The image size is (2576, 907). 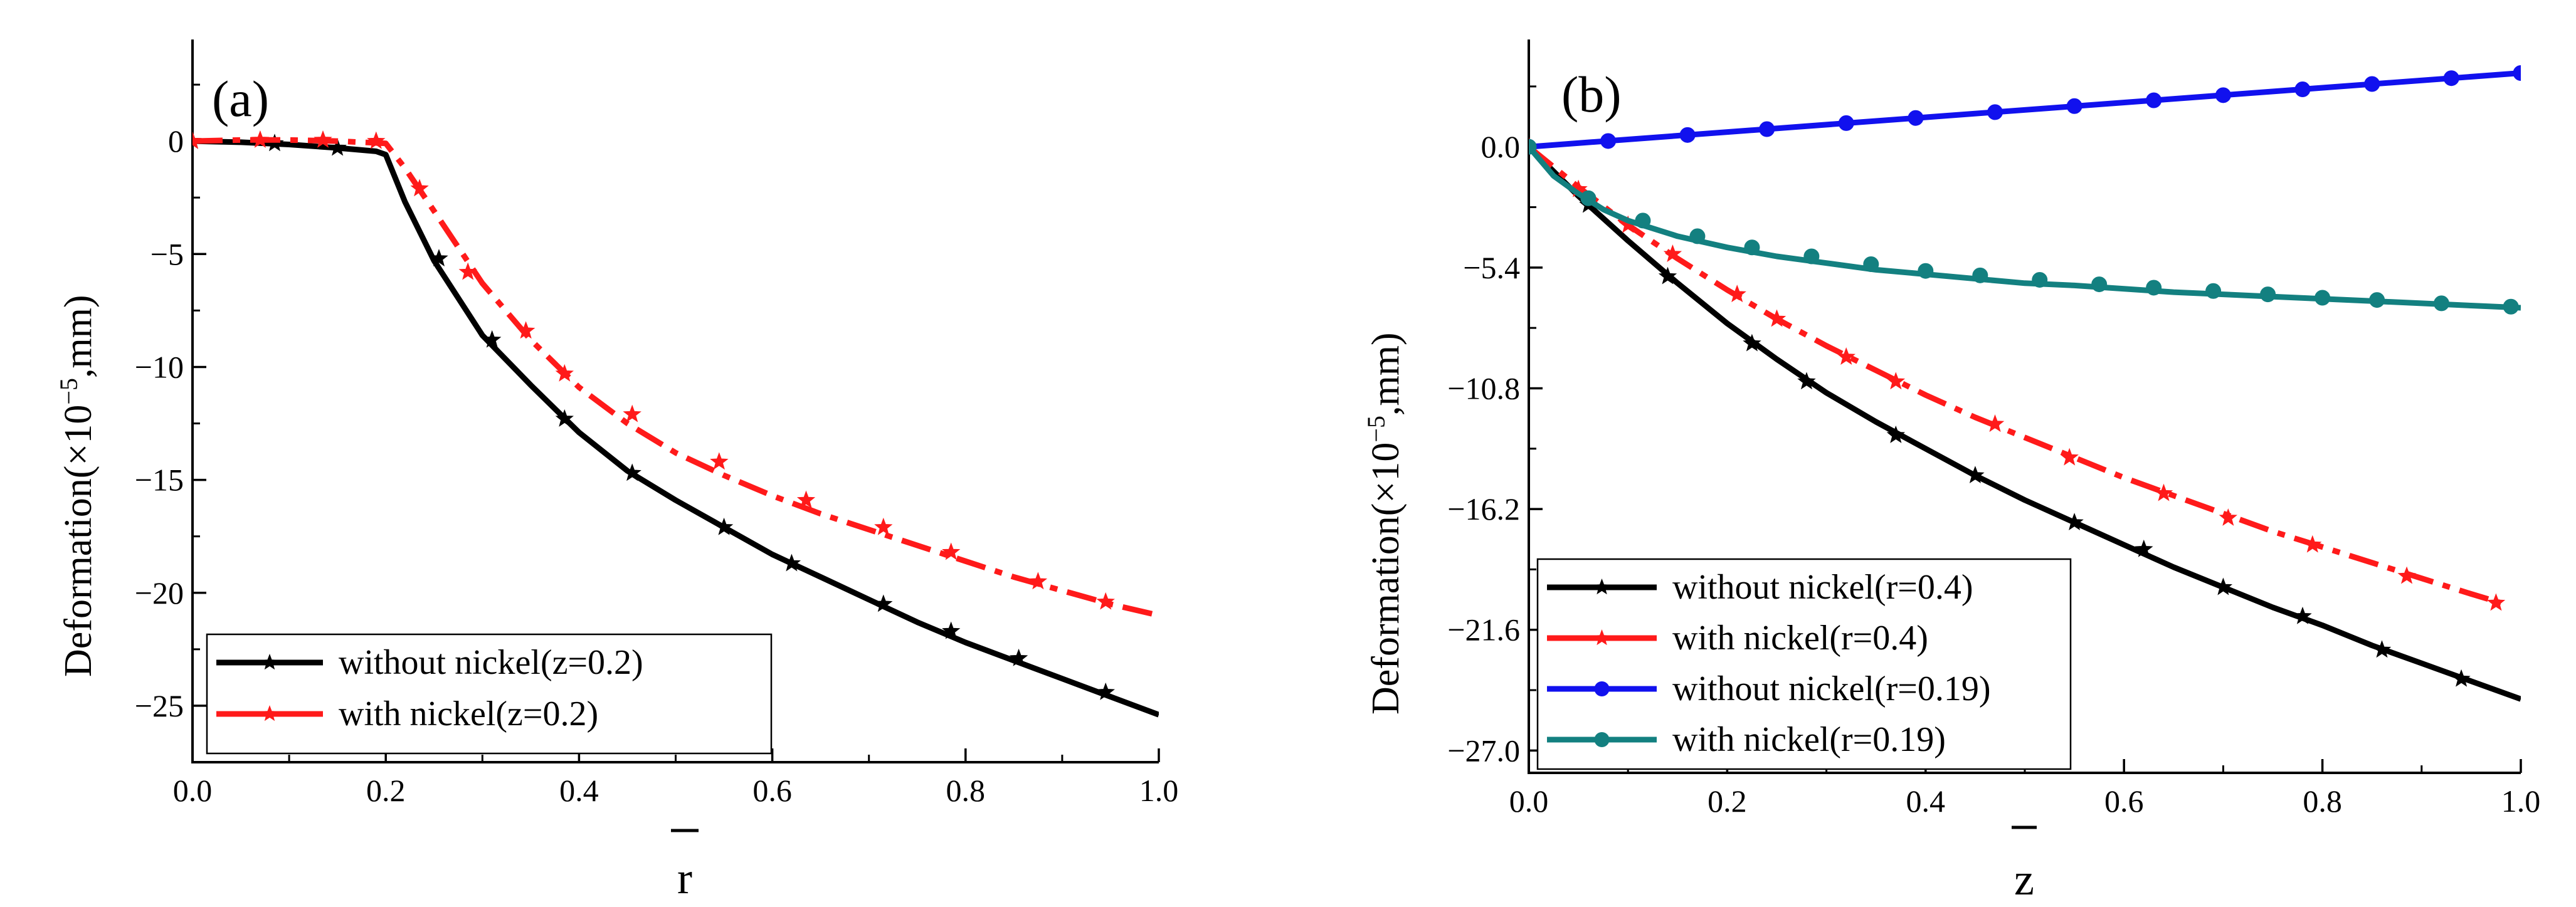 What do you see at coordinates (159, 366) in the screenshot?
I see `y-tick-label-a: −10` at bounding box center [159, 366].